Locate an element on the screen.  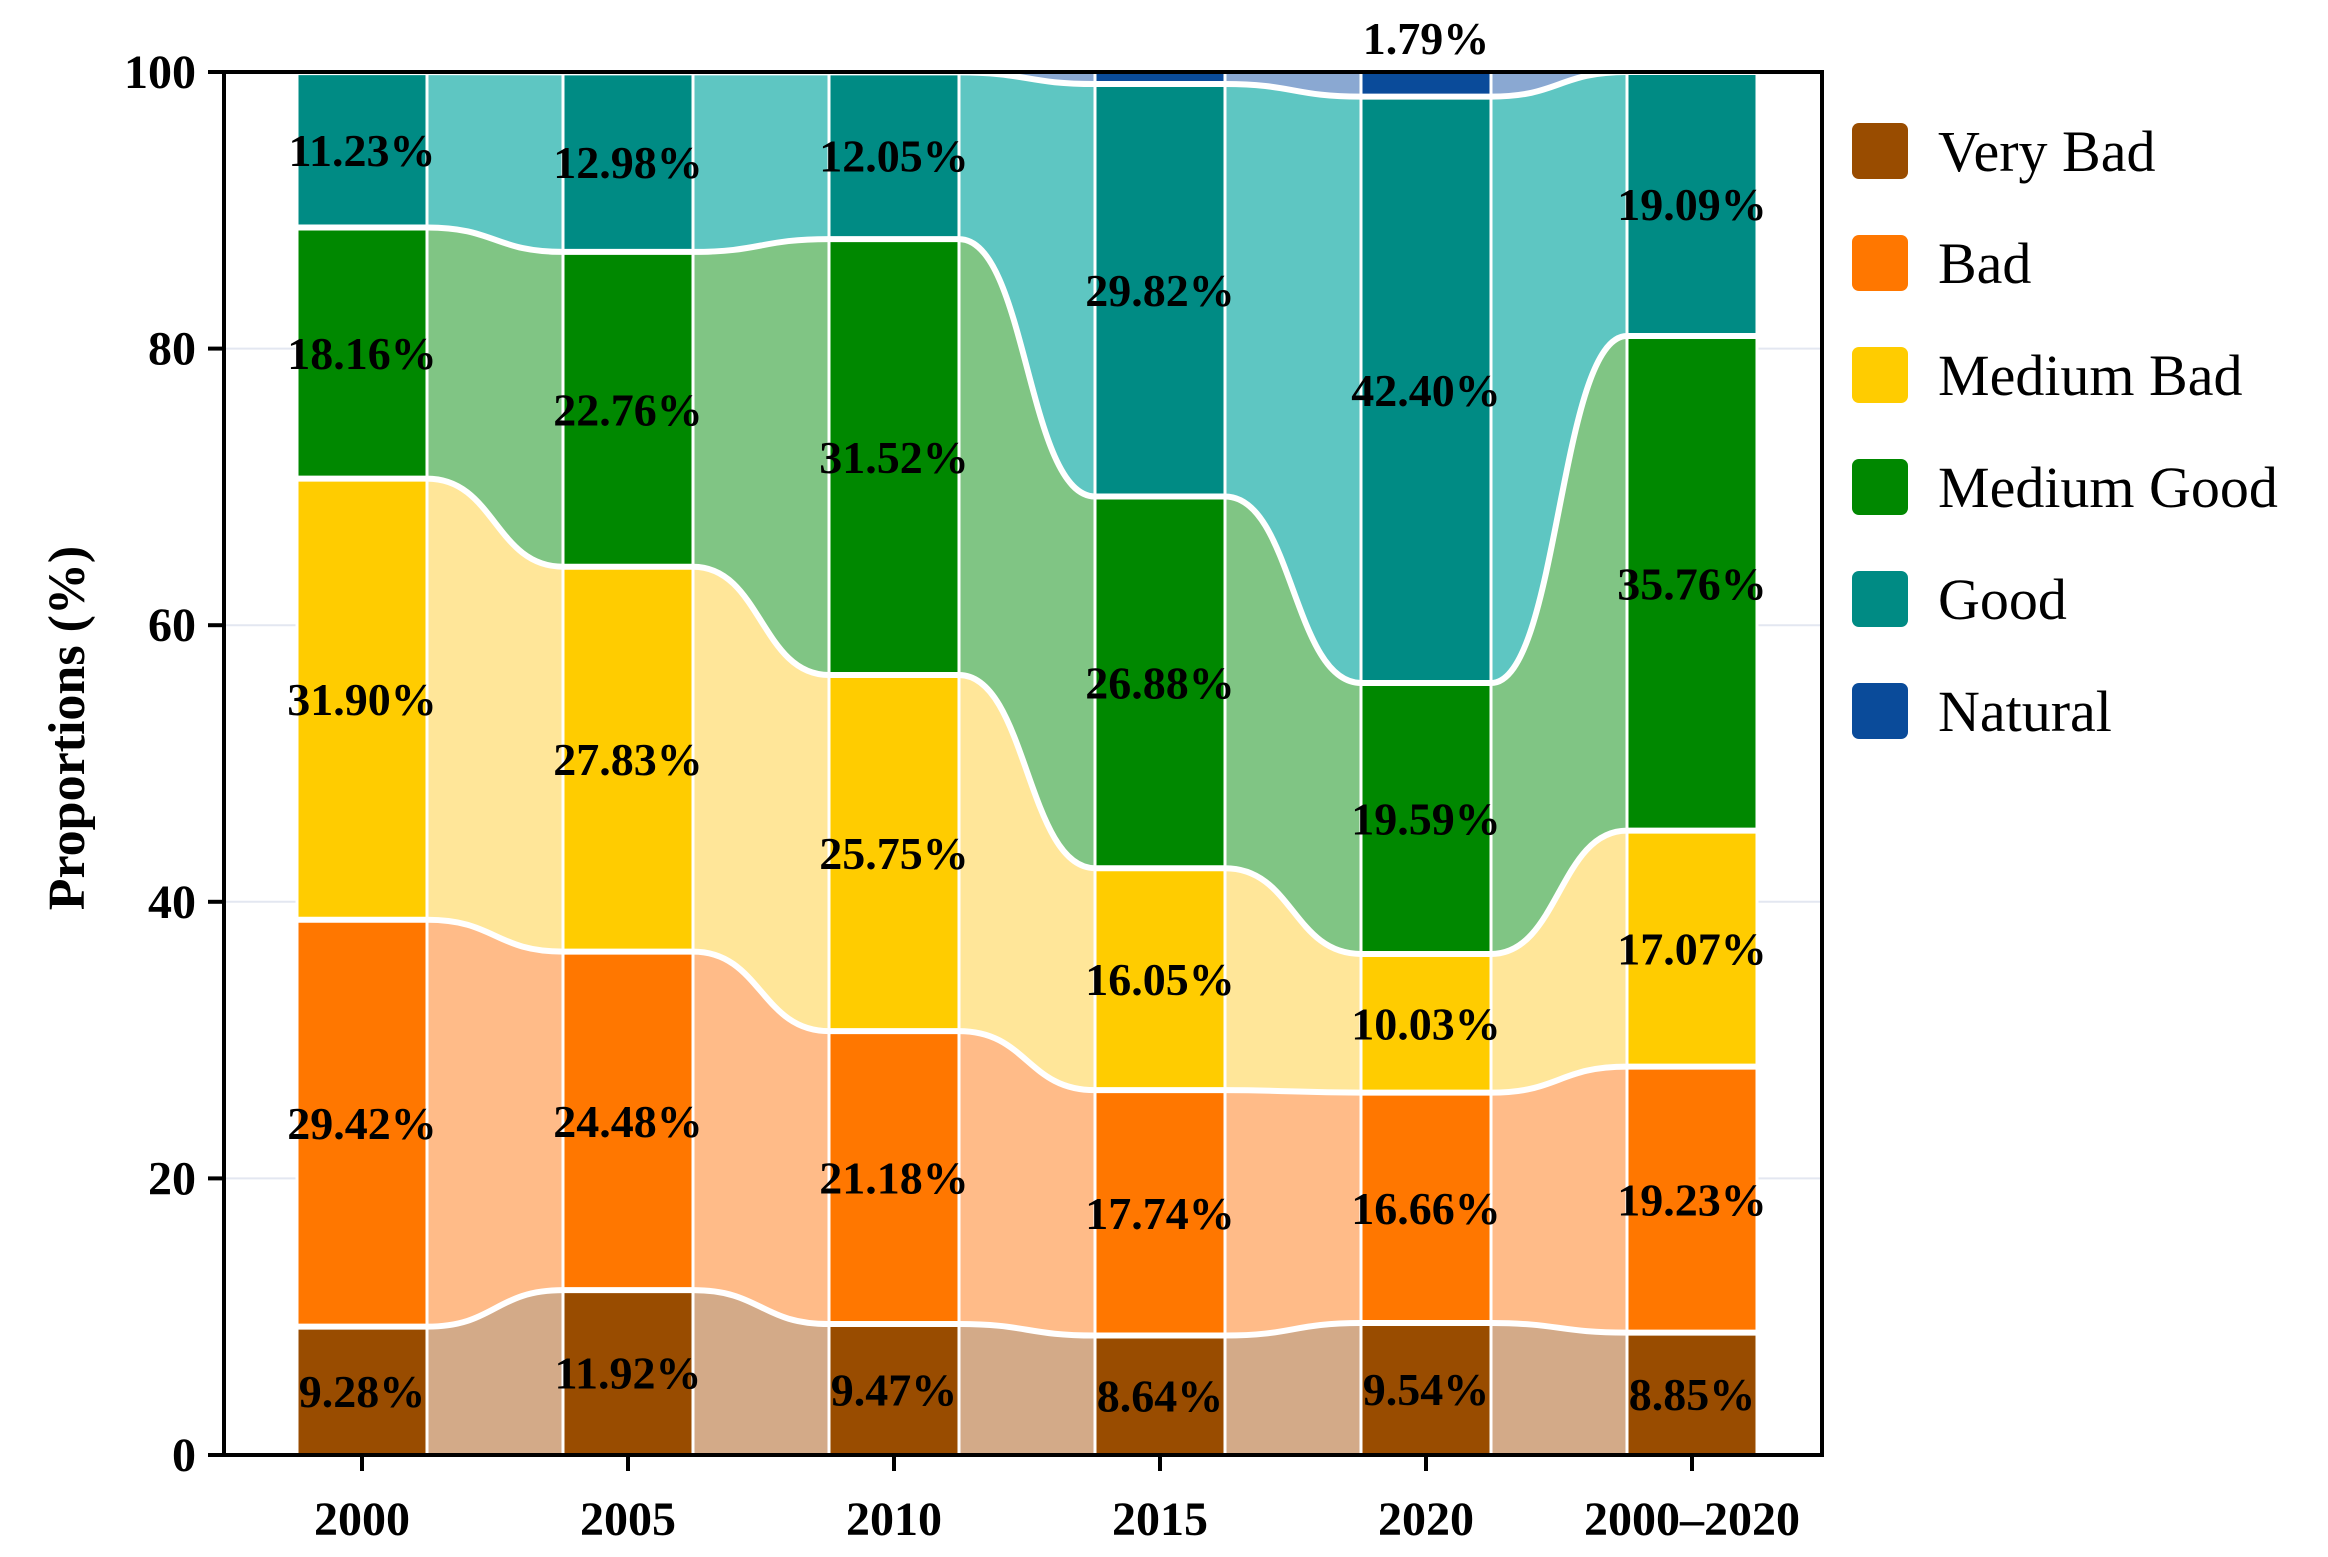
legend-item: Medium Bad is located at coordinates (2082, 375).